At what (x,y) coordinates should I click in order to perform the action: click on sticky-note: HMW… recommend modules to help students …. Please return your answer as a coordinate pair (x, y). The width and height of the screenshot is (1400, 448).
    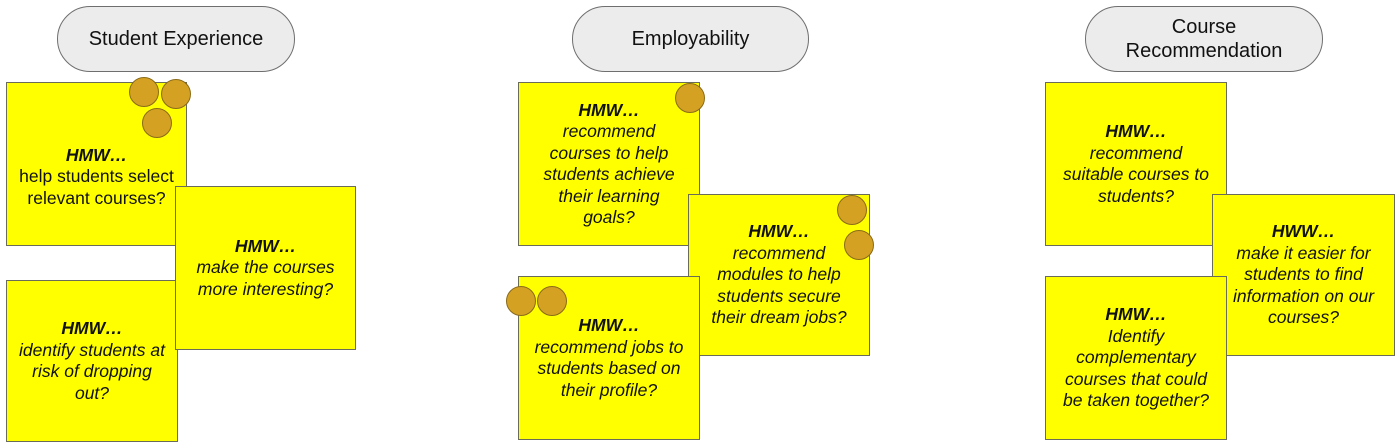
    Looking at the image, I should click on (779, 275).